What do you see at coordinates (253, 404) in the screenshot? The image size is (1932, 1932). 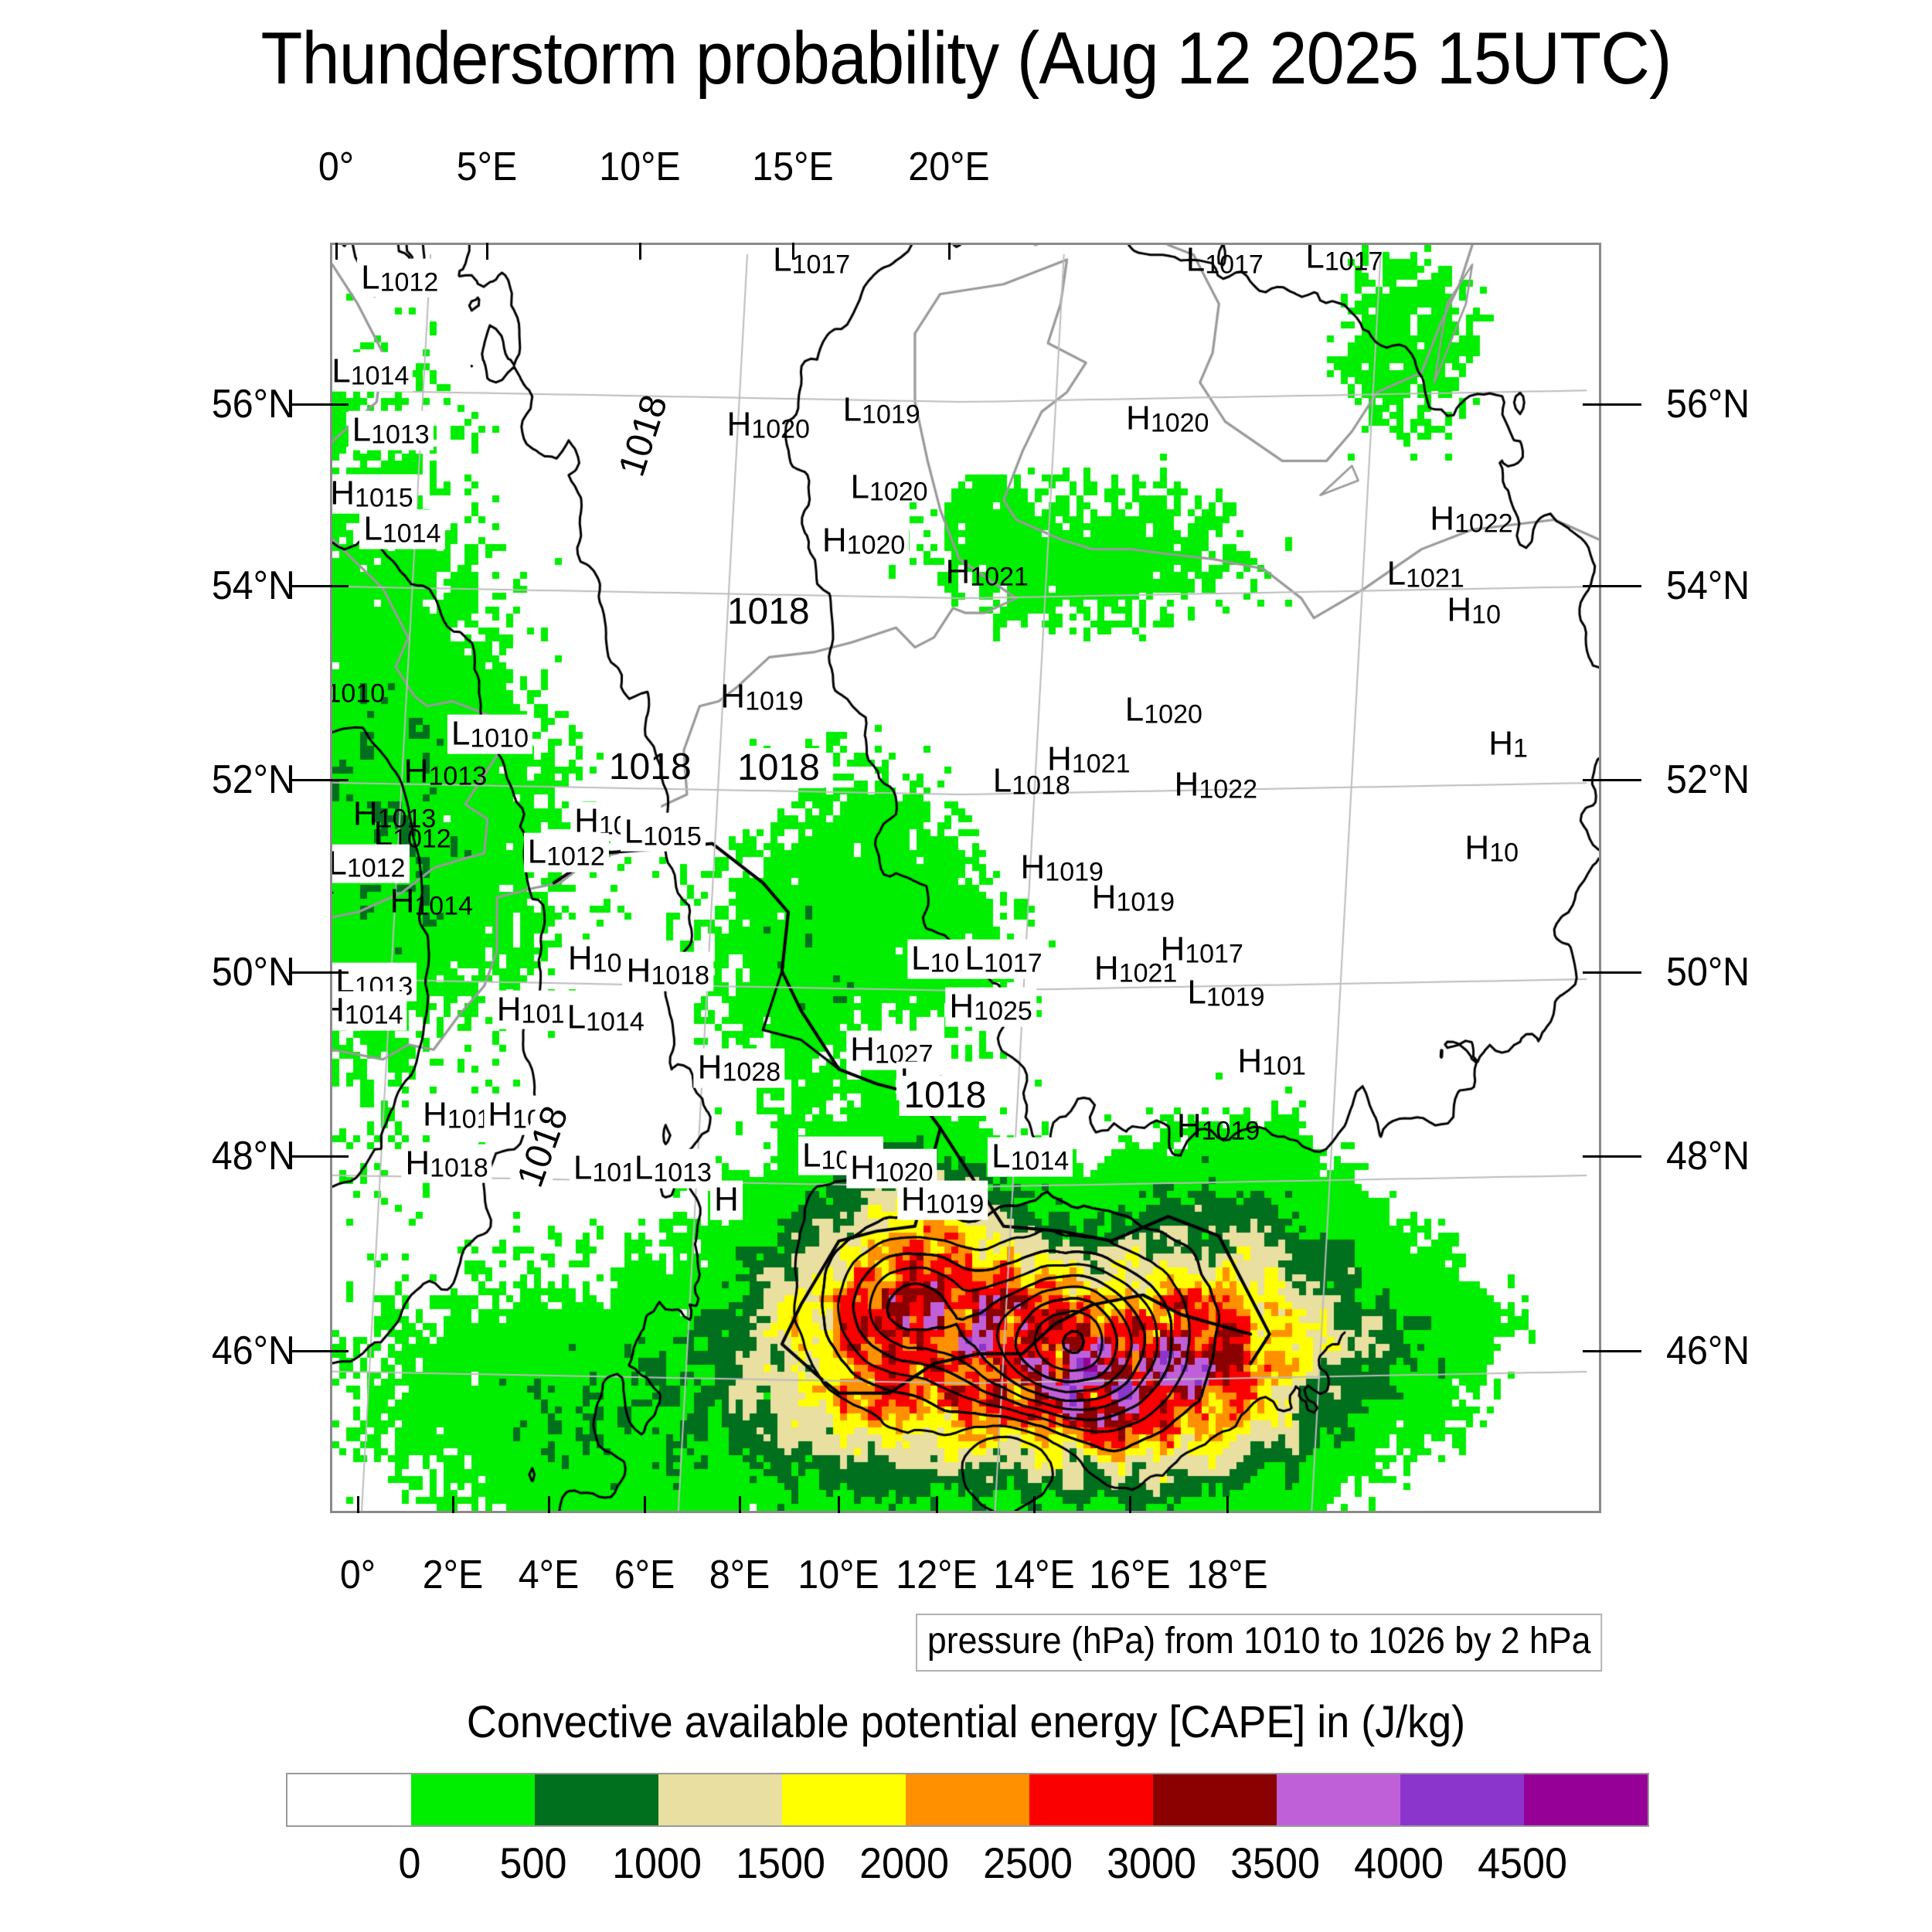 I see `axis-tick-label-left-0: 56°N` at bounding box center [253, 404].